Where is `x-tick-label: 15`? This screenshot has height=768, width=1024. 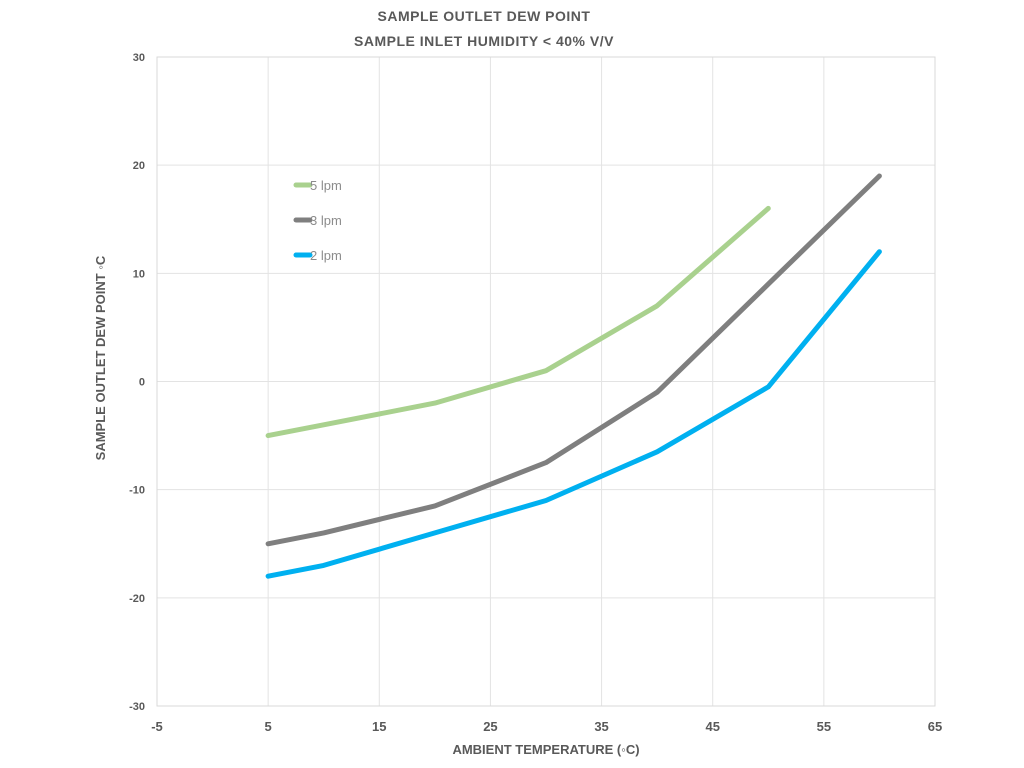 x-tick-label: 15 is located at coordinates (379, 726).